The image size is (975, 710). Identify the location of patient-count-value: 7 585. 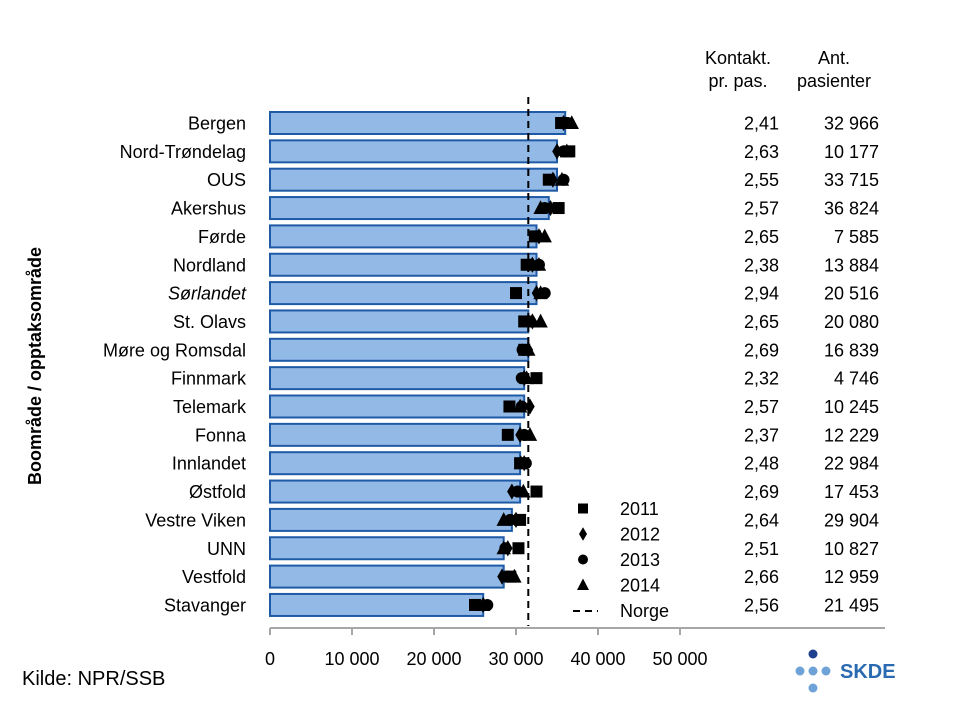
(856, 237).